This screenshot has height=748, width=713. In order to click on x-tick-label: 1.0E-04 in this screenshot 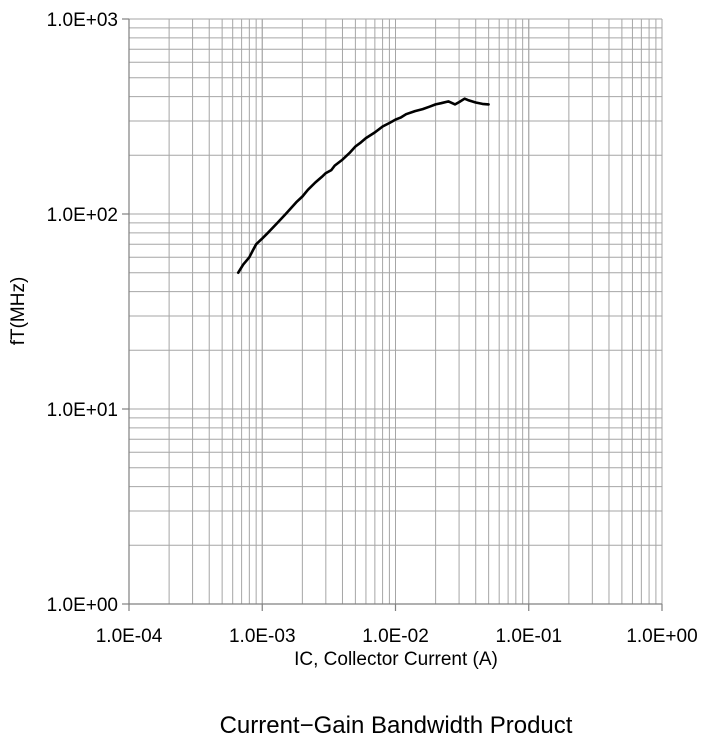, I will do `click(129, 636)`.